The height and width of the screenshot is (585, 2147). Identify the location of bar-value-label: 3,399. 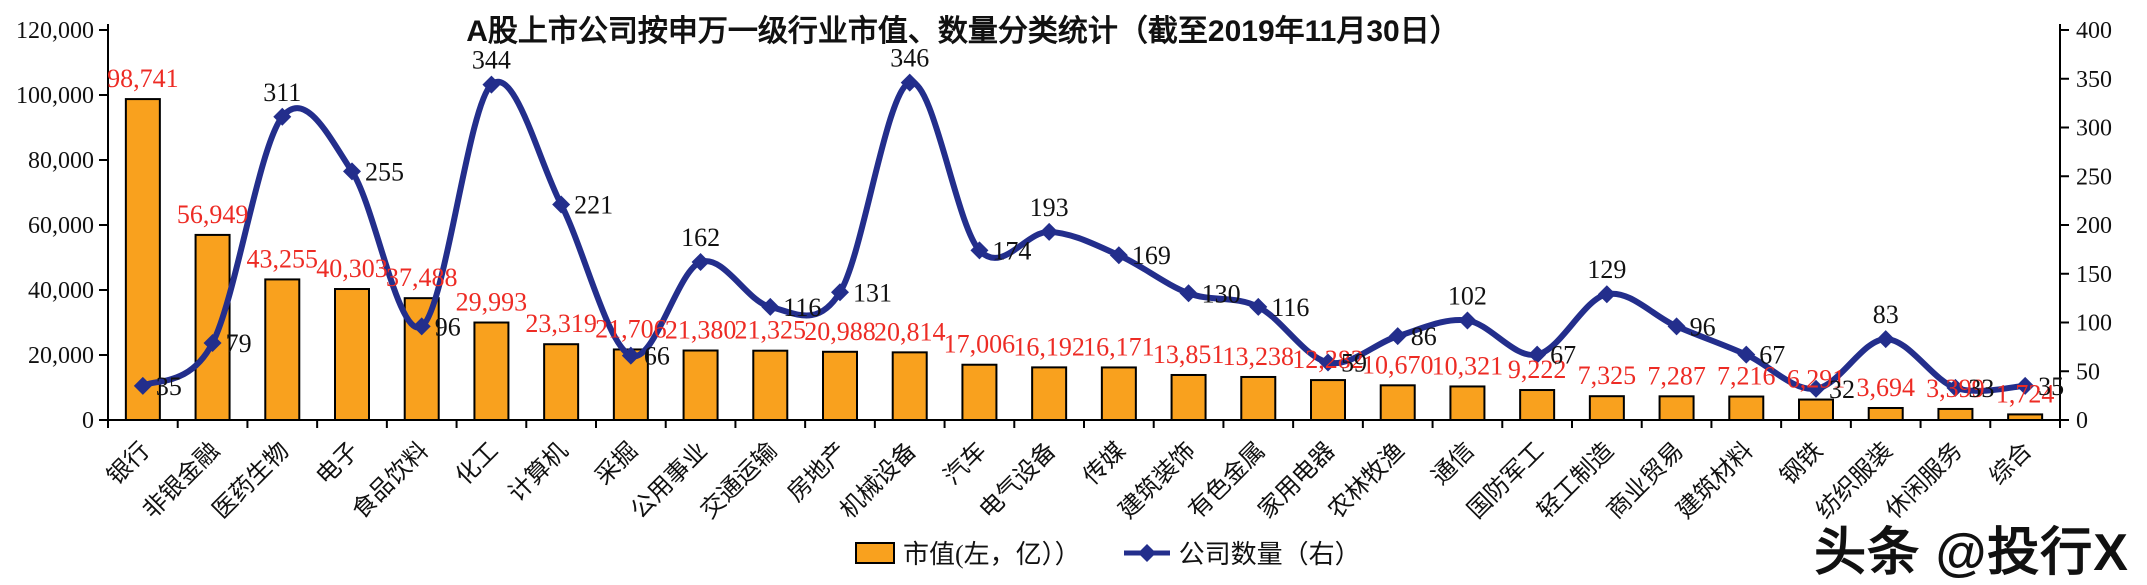
(1955, 388).